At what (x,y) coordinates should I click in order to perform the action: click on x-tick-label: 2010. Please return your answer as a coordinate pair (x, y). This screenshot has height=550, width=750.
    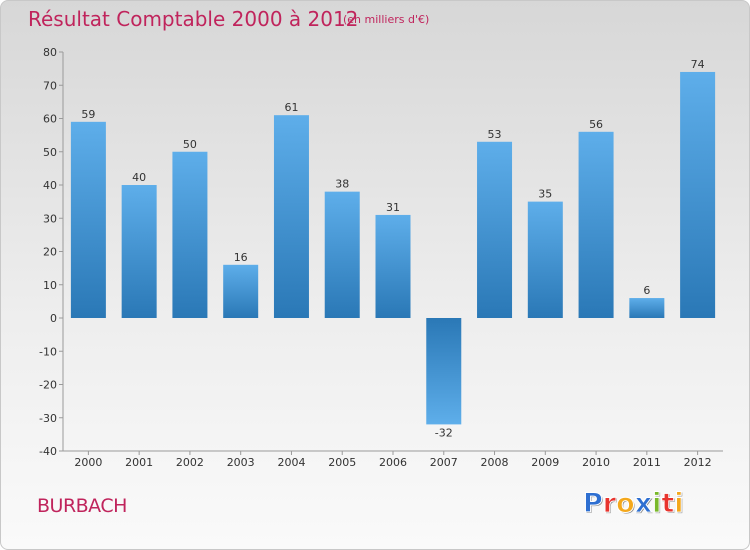
    Looking at the image, I should click on (596, 462).